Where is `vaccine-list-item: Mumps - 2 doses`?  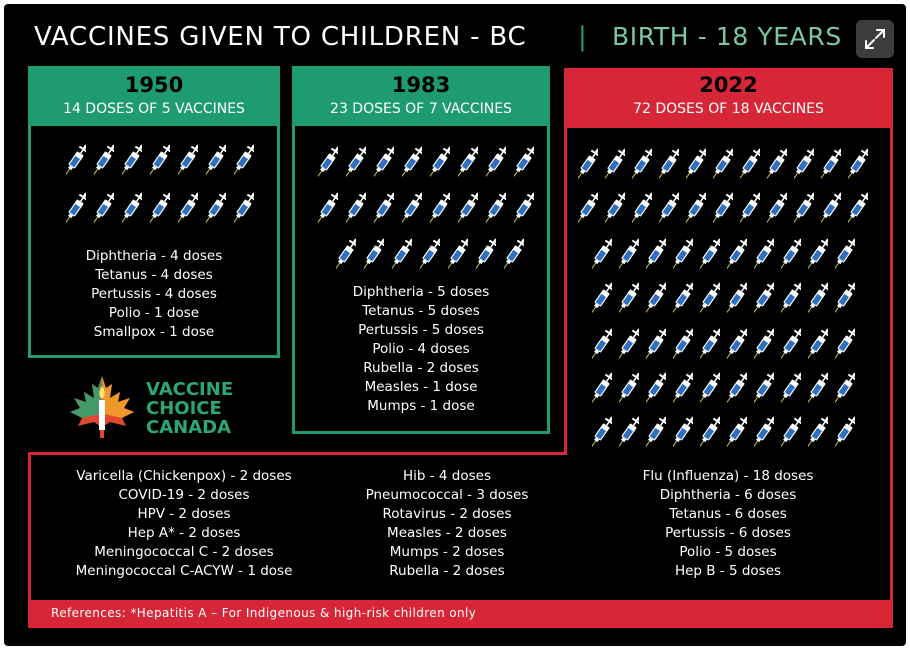
vaccine-list-item: Mumps - 2 doses is located at coordinates (447, 552).